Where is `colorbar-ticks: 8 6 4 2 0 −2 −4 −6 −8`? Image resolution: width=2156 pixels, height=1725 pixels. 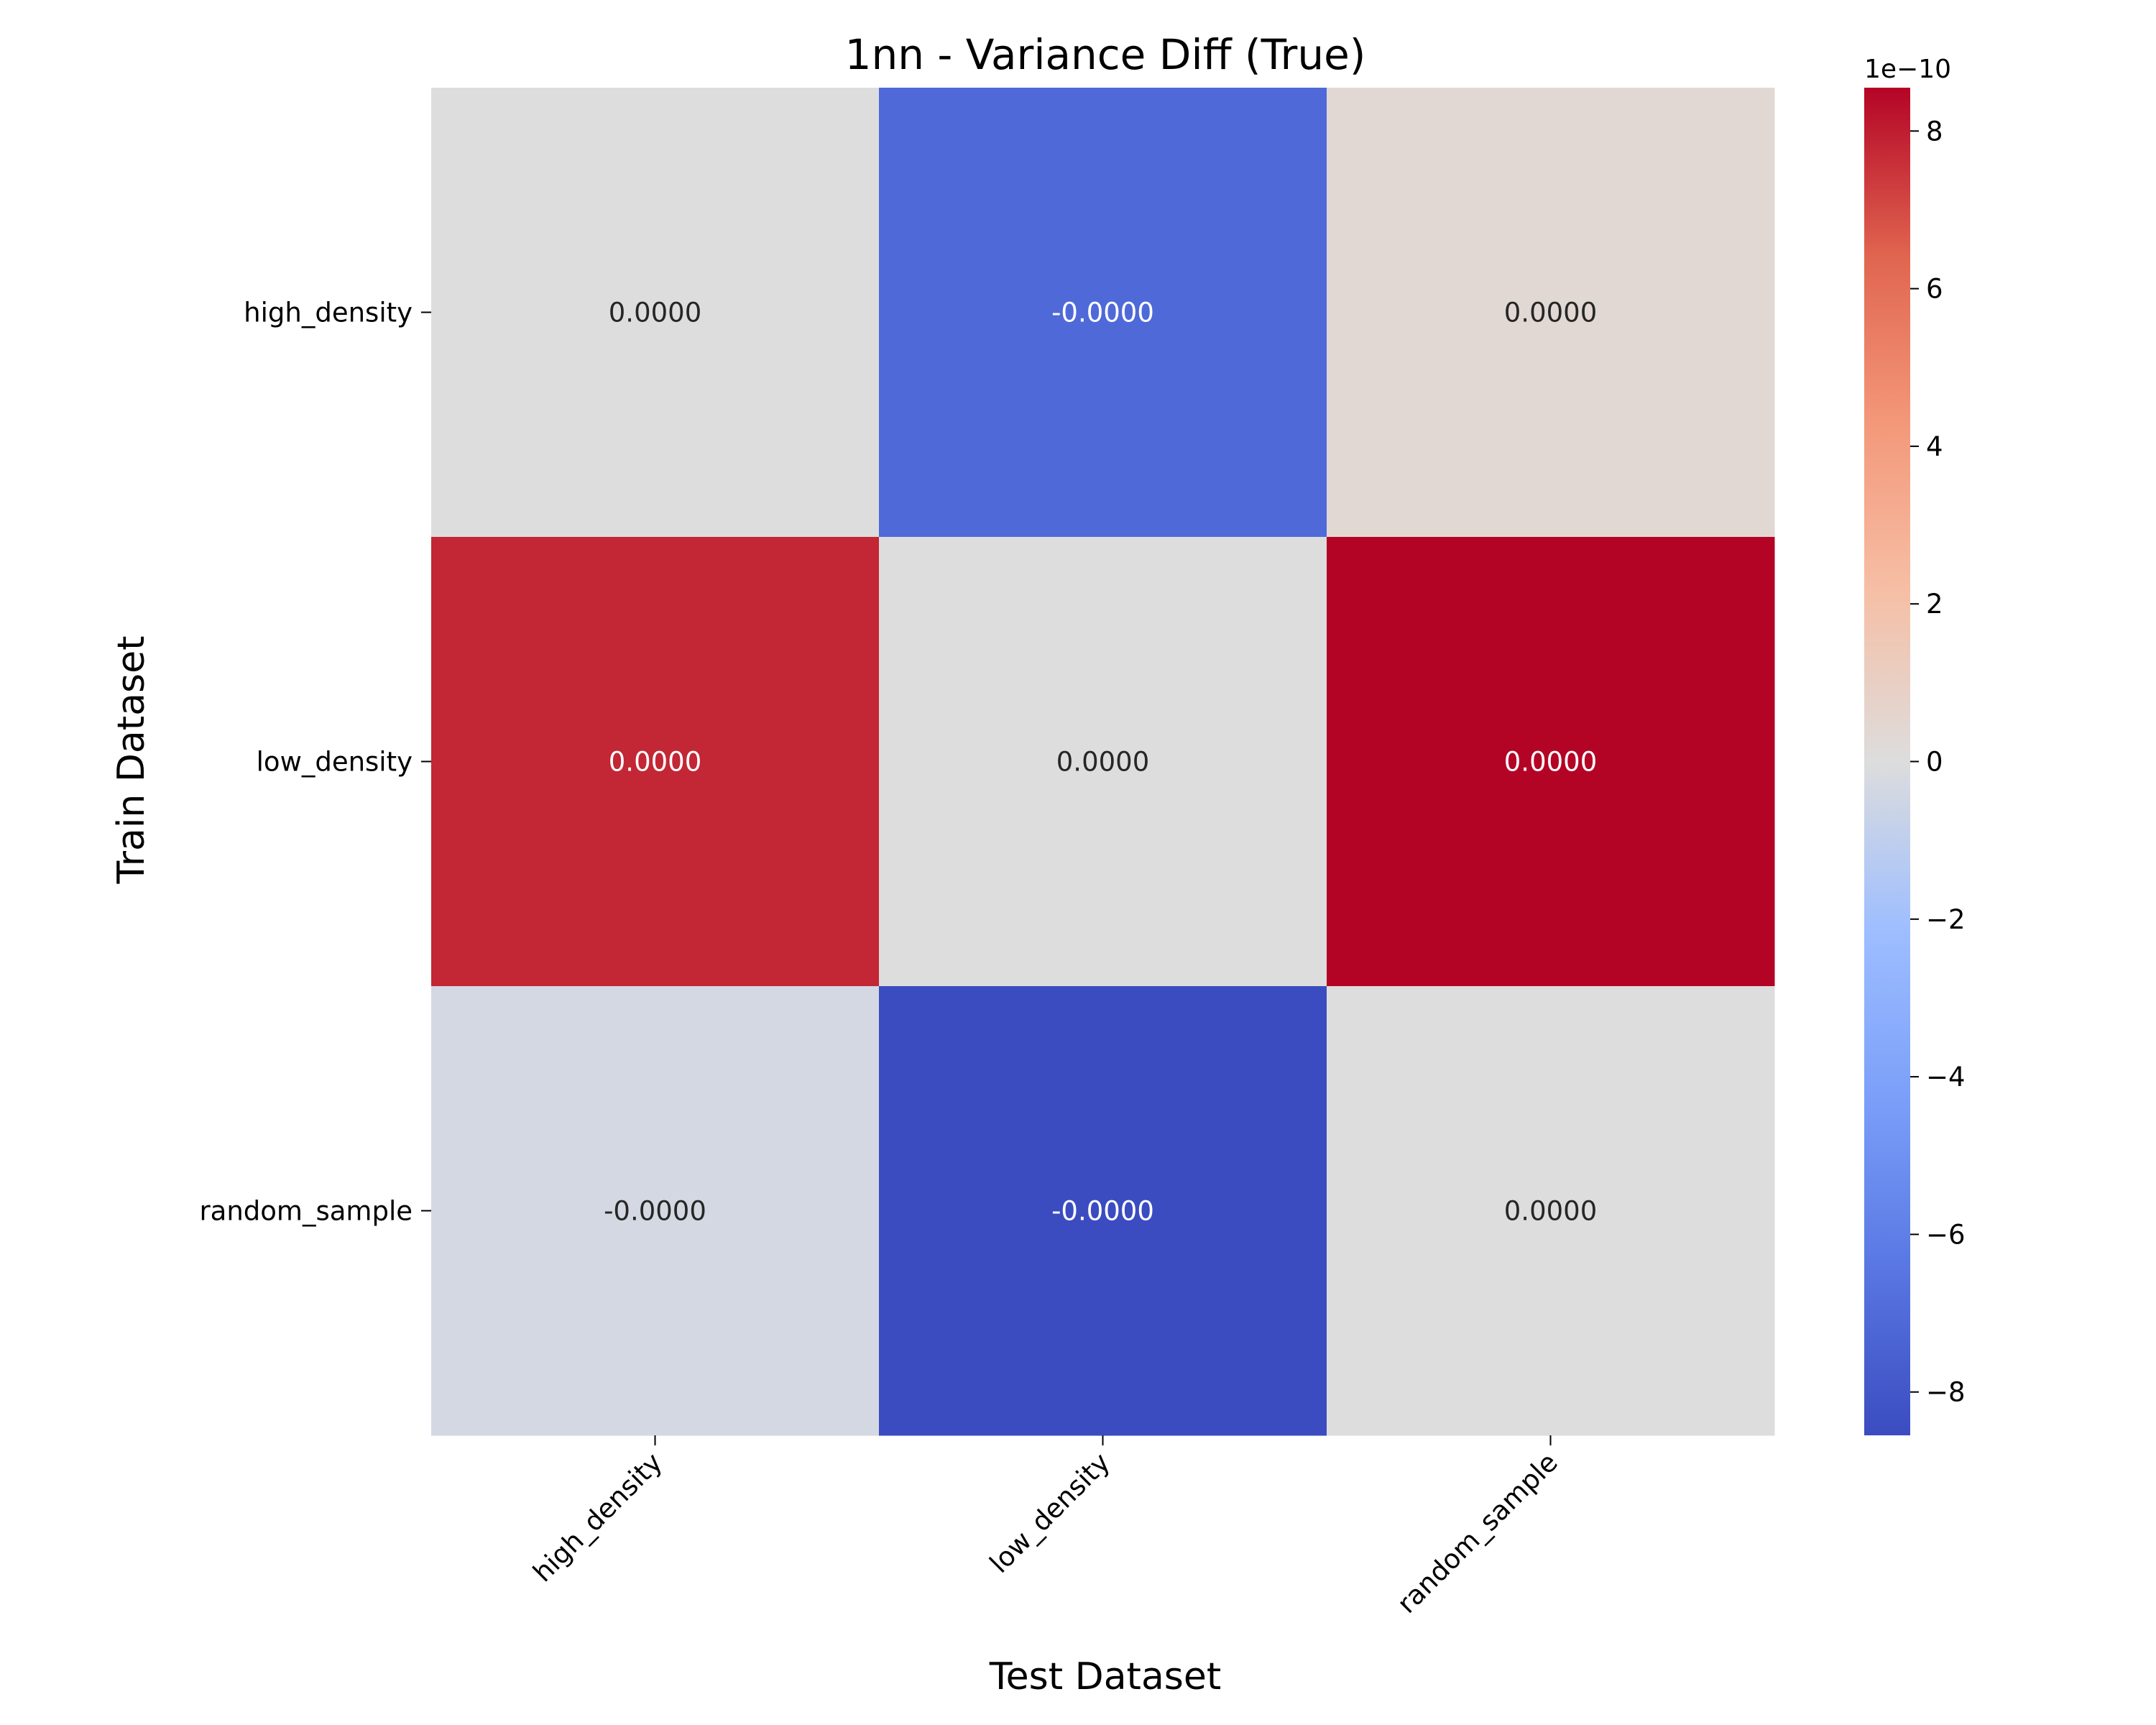
colorbar-ticks: 8 6 4 2 0 −2 −4 −6 −8 is located at coordinates (1938, 762).